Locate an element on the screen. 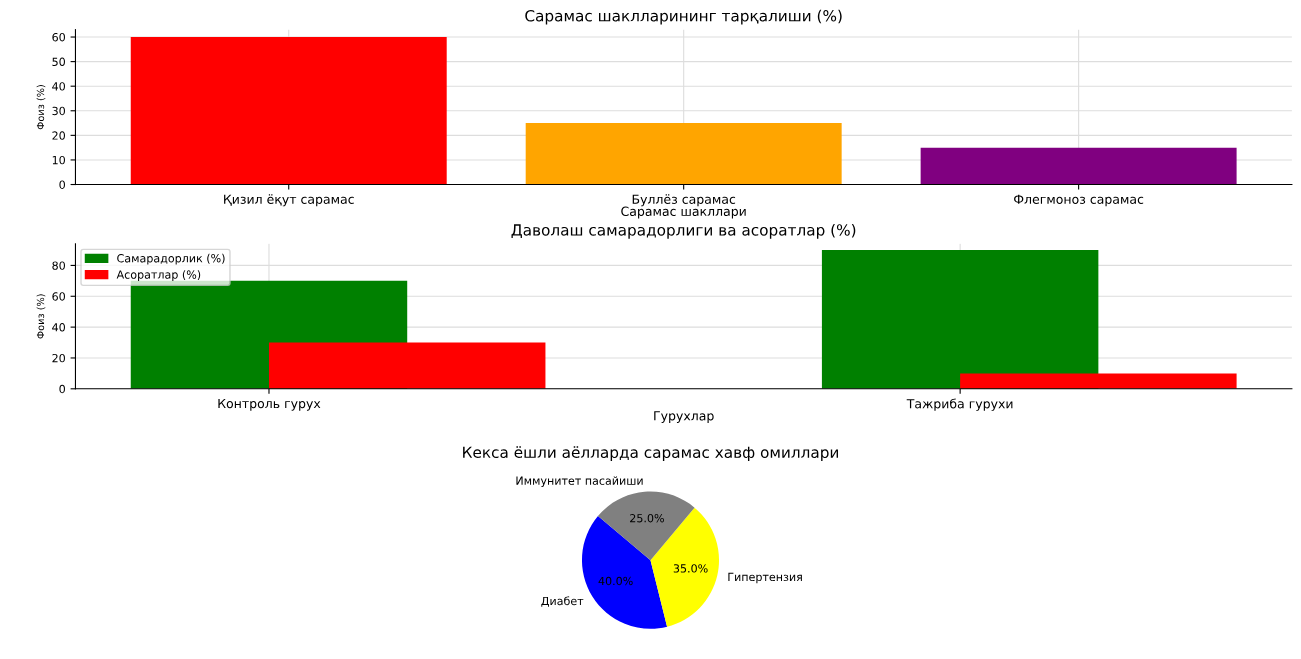  data-label: 40.0% is located at coordinates (615, 581).